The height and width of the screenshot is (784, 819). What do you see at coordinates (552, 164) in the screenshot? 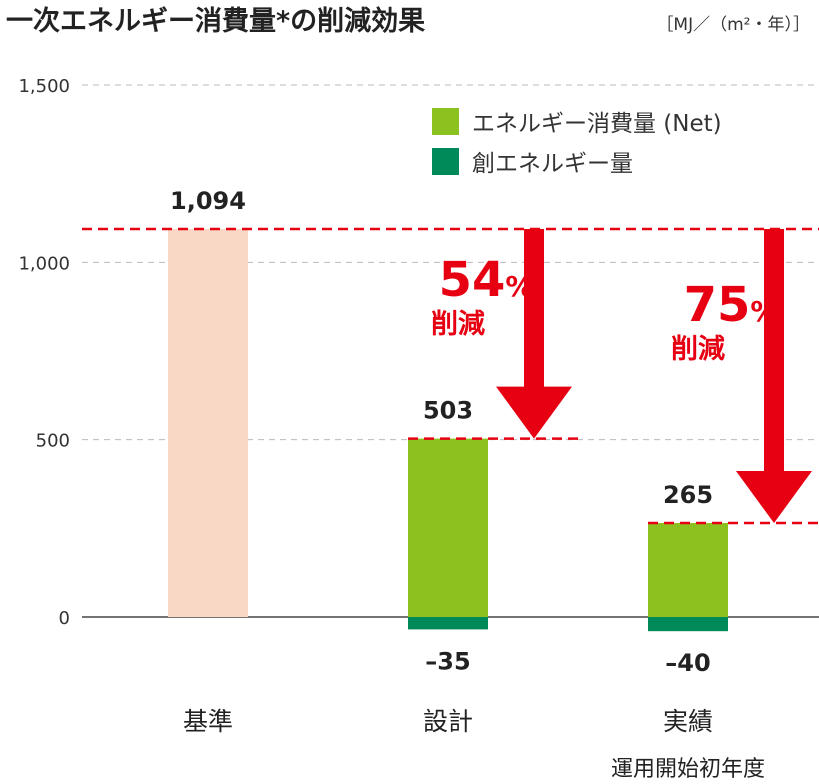
I see `legend-label: 創エネルギー量` at bounding box center [552, 164].